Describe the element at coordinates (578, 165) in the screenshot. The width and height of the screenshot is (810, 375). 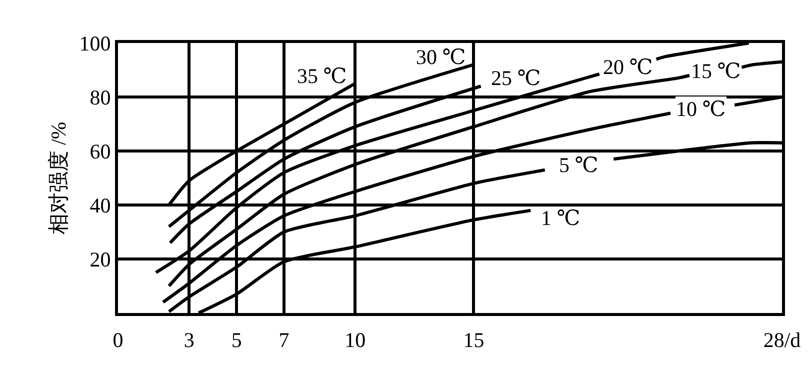
I see `series-label: 5 ℃` at that location.